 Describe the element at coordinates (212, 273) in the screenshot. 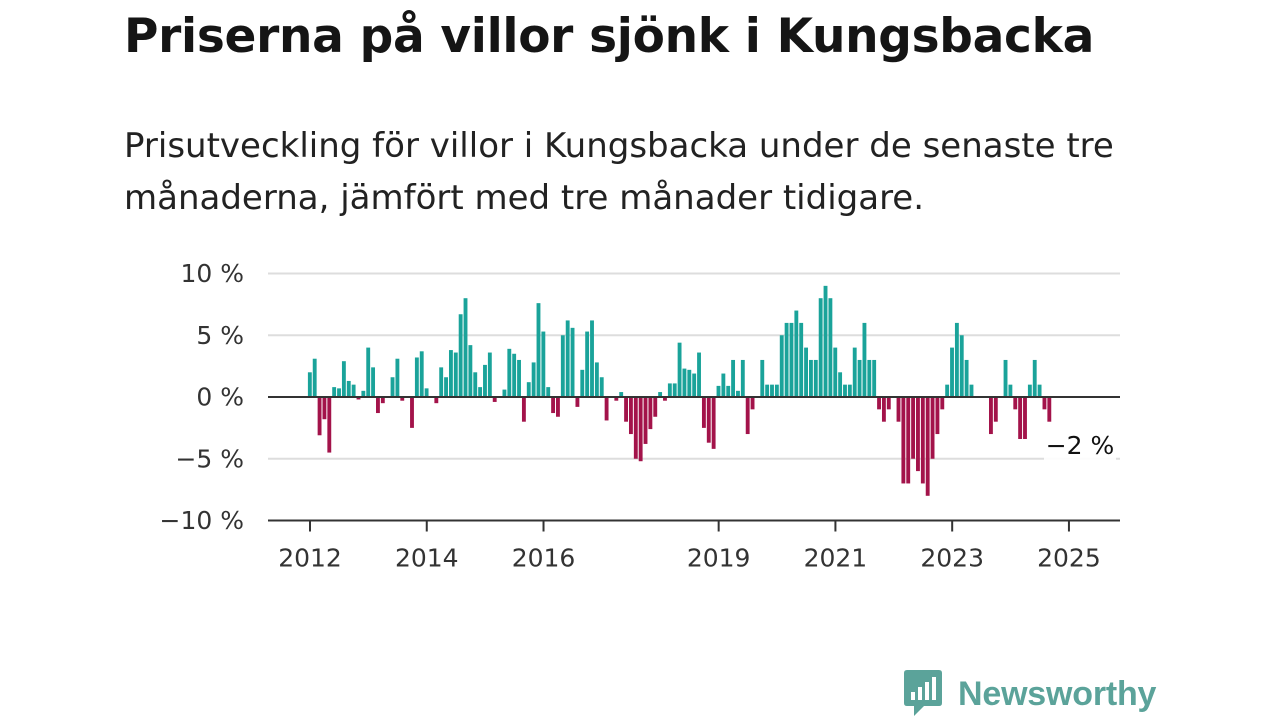

I see `y-tick-label: 10 %` at that location.